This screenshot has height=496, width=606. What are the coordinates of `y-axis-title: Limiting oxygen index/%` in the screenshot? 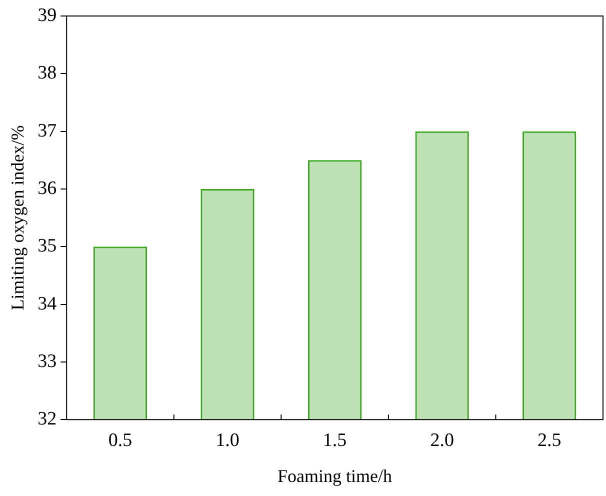 It's located at (18, 217).